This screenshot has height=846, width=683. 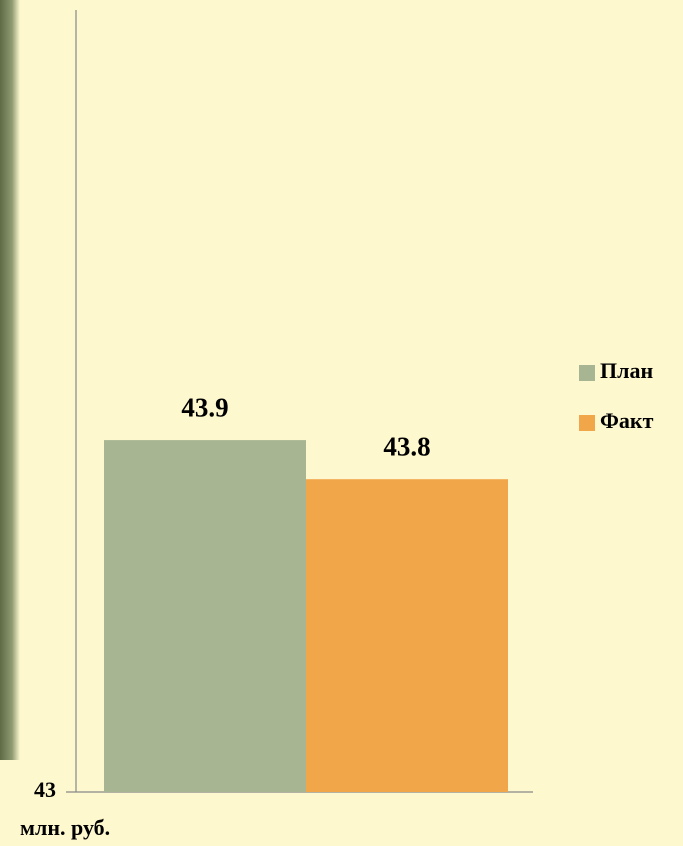 What do you see at coordinates (45, 789) in the screenshot?
I see `y-tick-label: 43` at bounding box center [45, 789].